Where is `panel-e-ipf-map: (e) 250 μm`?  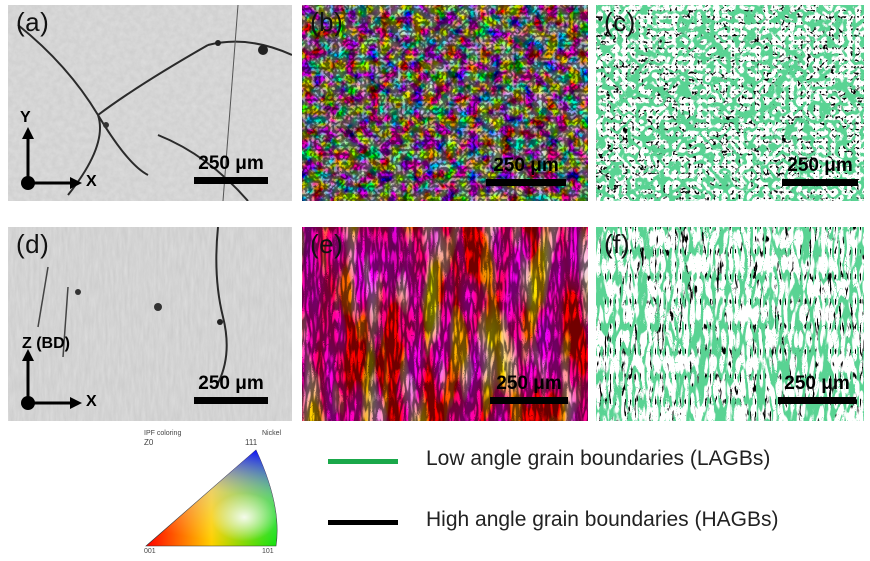 panel-e-ipf-map: (e) 250 μm is located at coordinates (445, 324).